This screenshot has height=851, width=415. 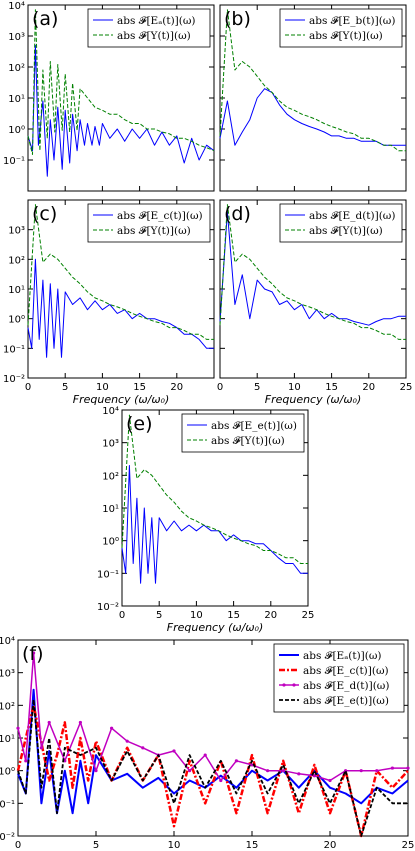 I want to click on panel-label: (b), so click(x=237, y=19).